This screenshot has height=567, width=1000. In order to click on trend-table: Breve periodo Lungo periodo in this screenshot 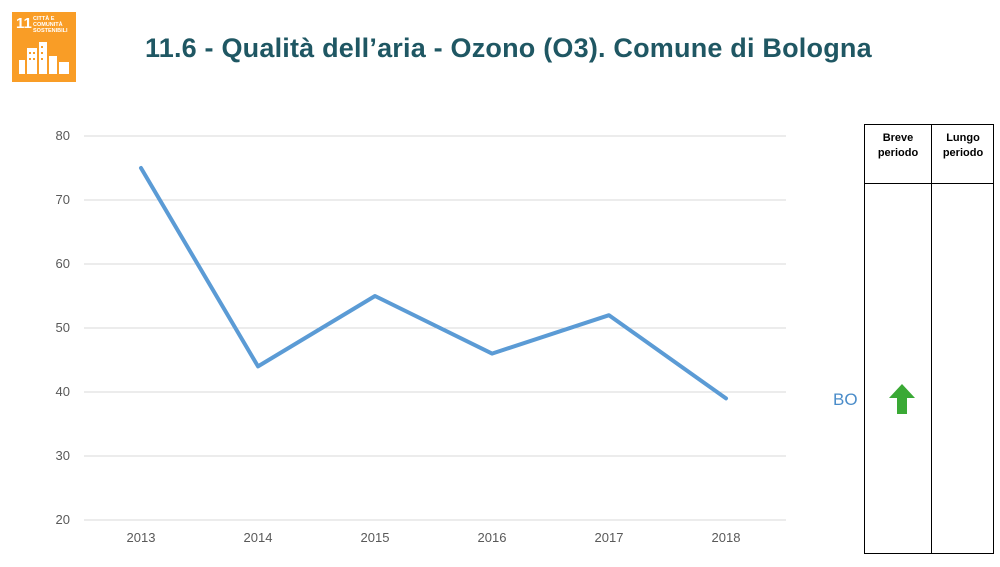, I will do `click(929, 339)`.